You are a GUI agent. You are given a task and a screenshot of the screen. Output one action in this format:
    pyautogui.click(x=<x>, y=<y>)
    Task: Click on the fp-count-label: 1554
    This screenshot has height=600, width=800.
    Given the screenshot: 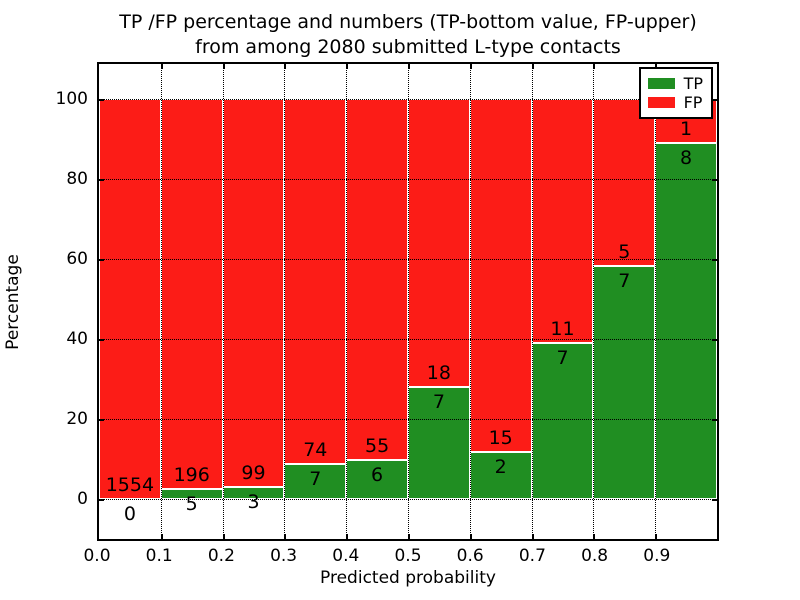 What is the action you would take?
    pyautogui.click(x=130, y=485)
    